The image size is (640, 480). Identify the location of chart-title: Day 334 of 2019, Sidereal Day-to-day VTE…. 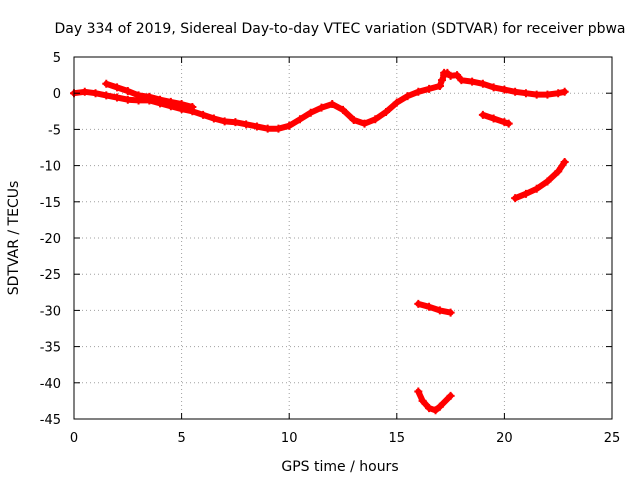
(339, 29).